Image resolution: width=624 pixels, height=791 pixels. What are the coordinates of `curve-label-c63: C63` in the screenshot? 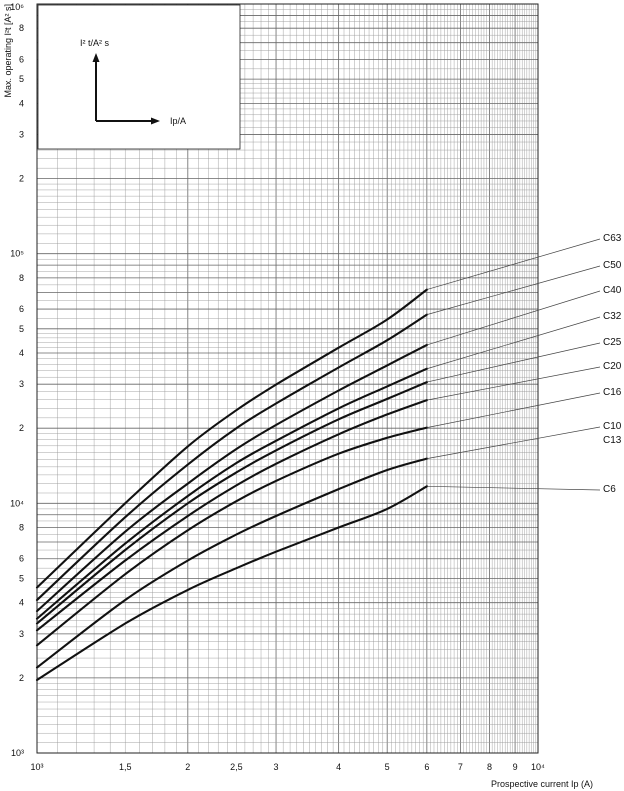 It's located at (612, 238).